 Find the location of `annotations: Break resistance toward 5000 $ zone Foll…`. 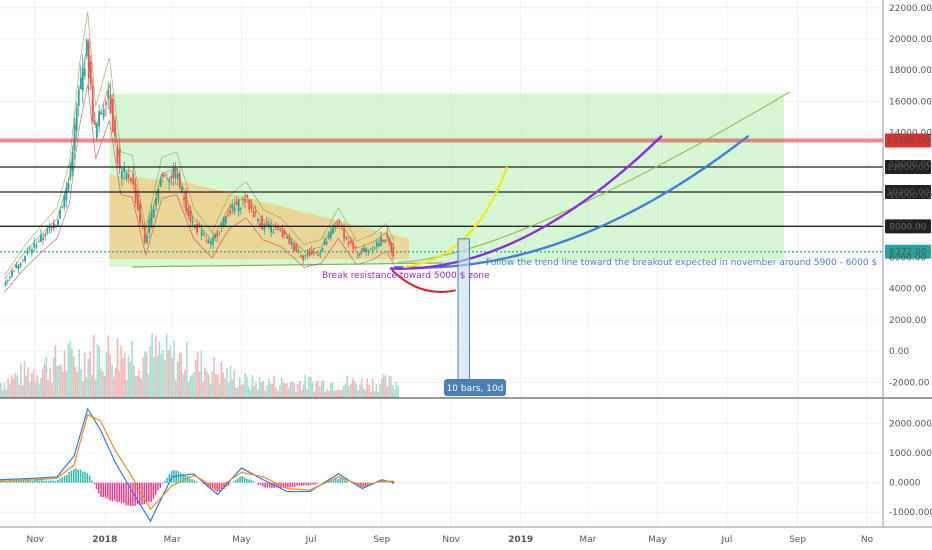

annotations: Break resistance toward 5000 $ zone Foll… is located at coordinates (599, 327).